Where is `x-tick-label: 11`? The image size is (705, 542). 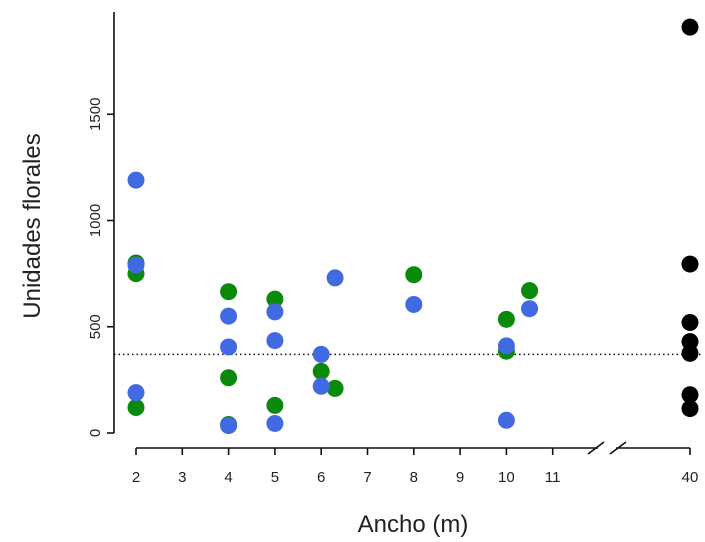
x-tick-label: 11 is located at coordinates (553, 477).